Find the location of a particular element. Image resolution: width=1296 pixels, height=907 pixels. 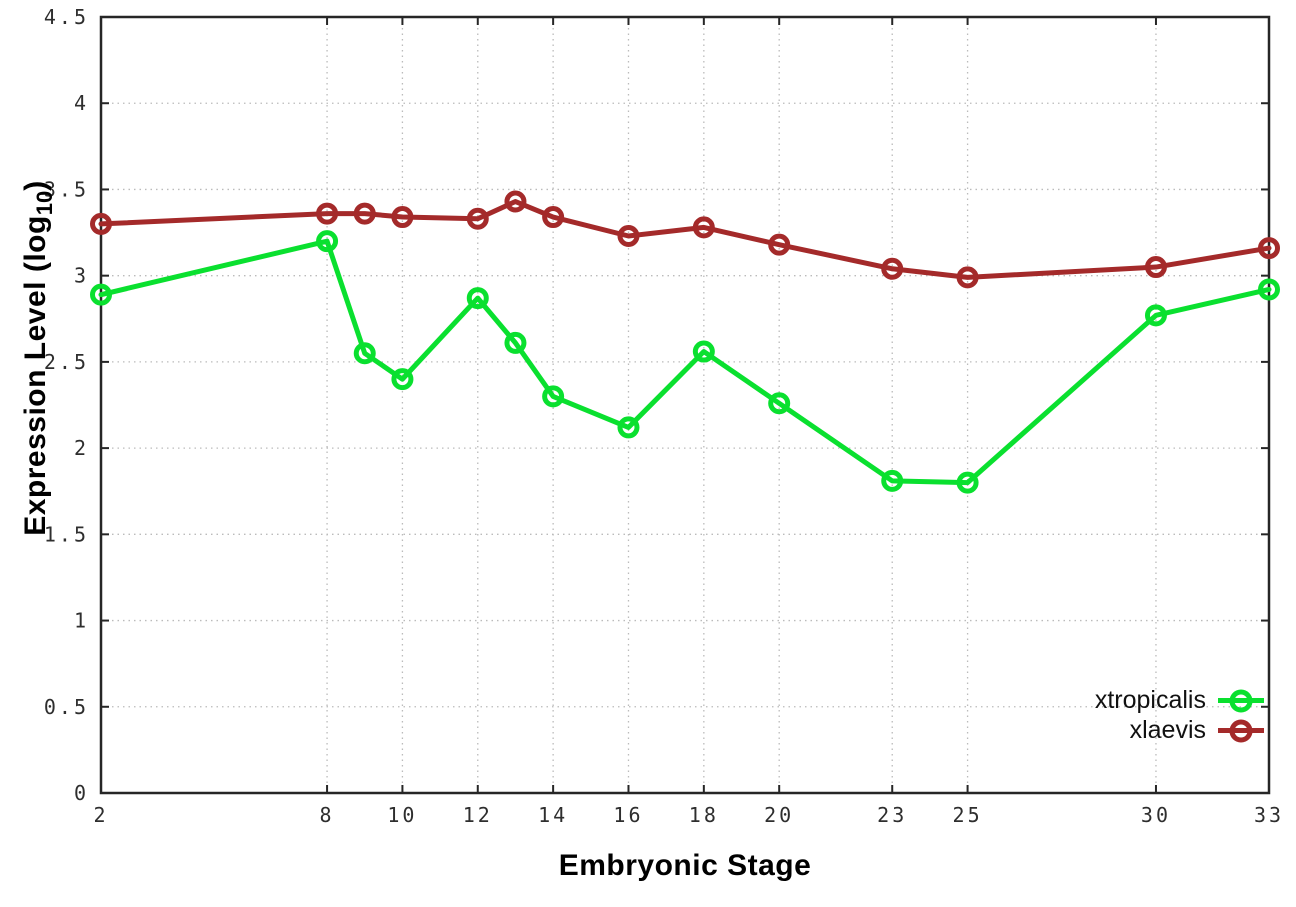

legend: xtropicalis xlaevis is located at coordinates (1179, 715).